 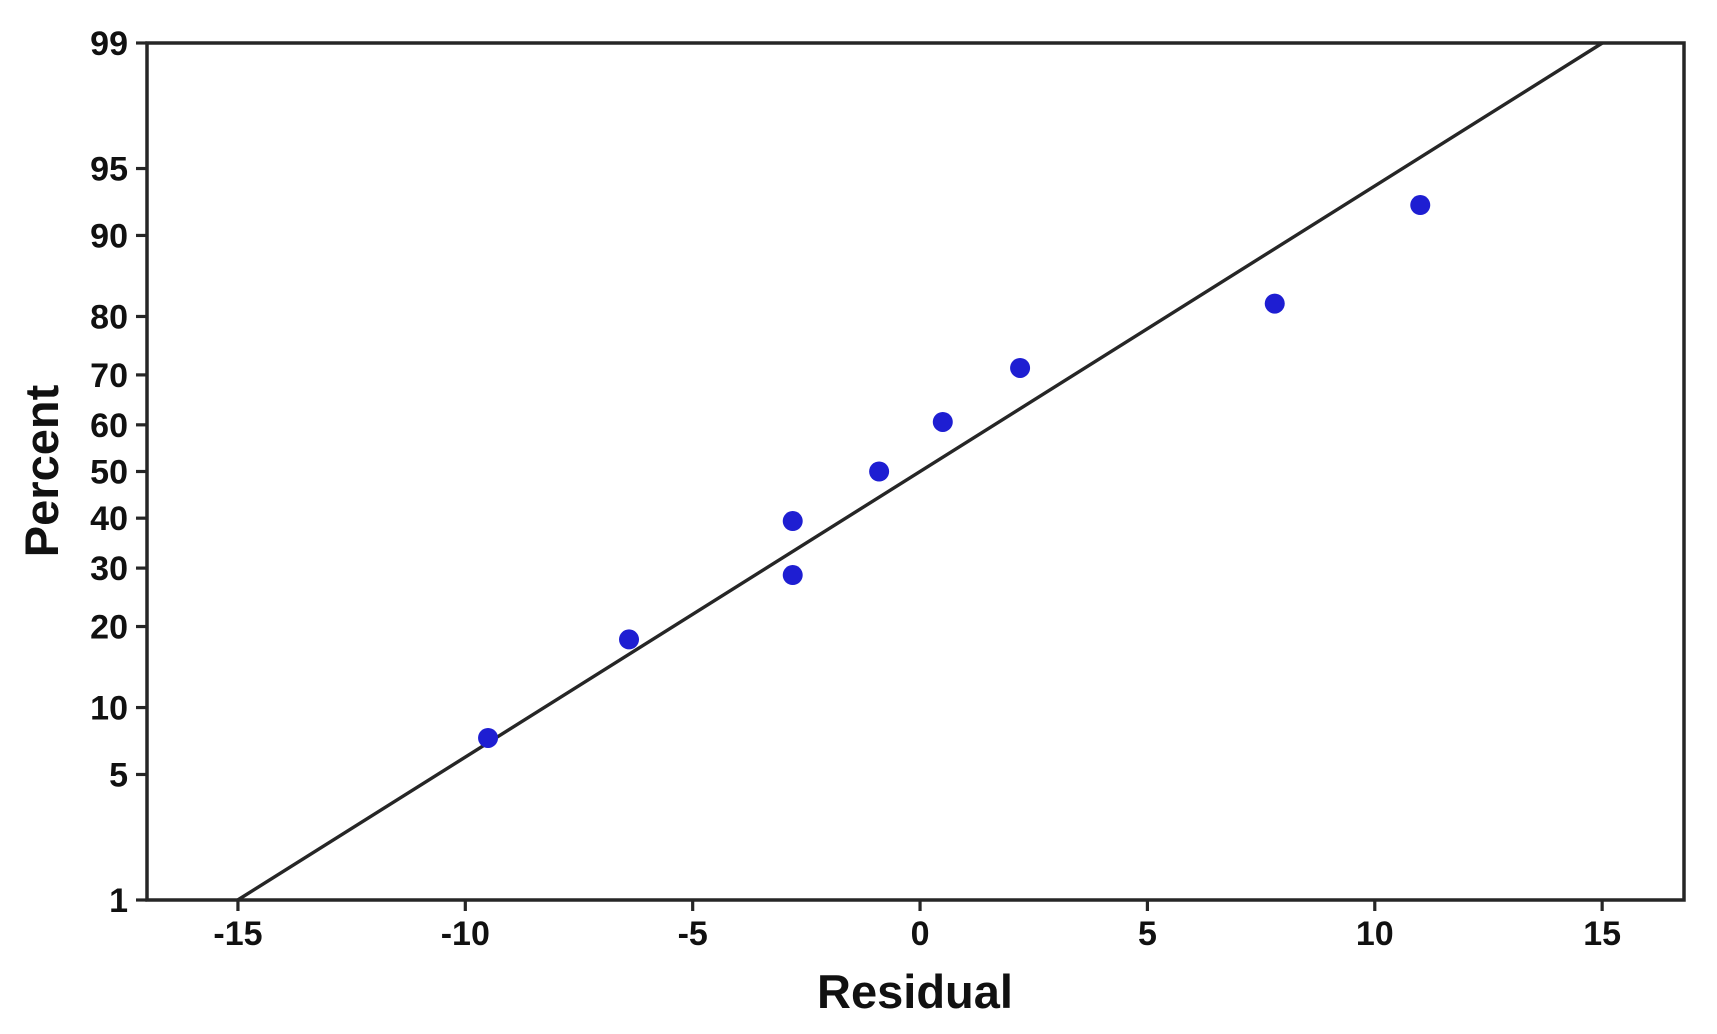 What do you see at coordinates (41, 470) in the screenshot?
I see `y-axis-title: Percent` at bounding box center [41, 470].